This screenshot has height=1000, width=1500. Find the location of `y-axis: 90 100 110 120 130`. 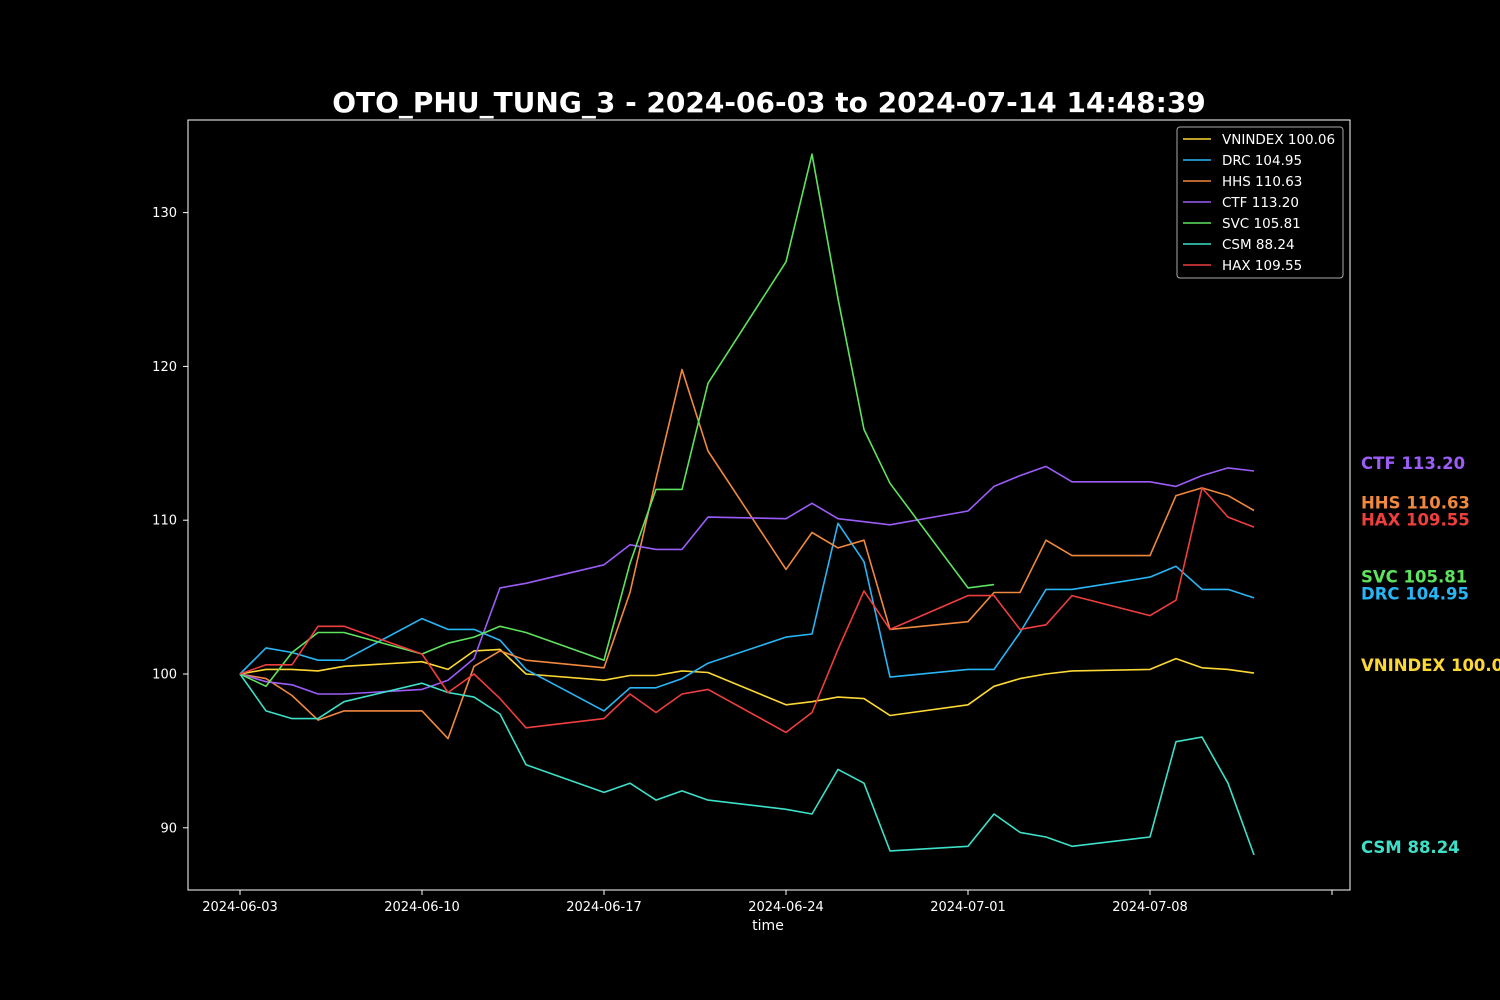

y-axis: 90 100 110 120 130 is located at coordinates (170, 521).